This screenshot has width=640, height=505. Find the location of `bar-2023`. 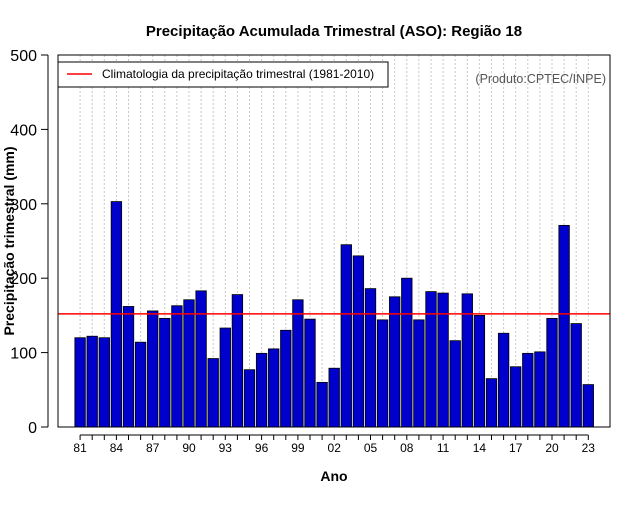

bar-2023 is located at coordinates (588, 406).